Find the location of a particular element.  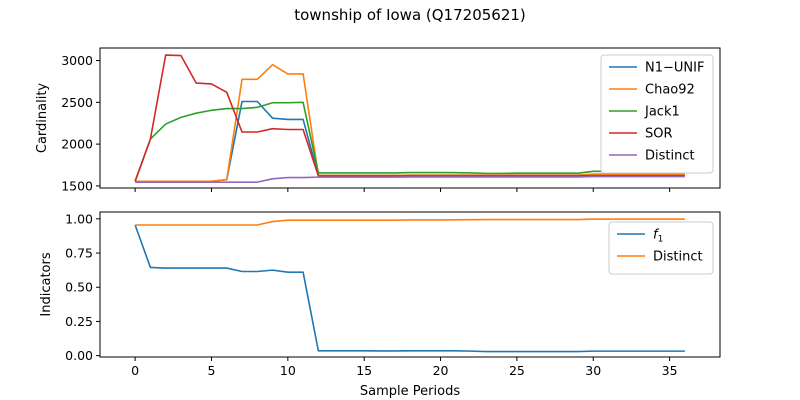

y-tick-label: 0.50 is located at coordinates (79, 287).